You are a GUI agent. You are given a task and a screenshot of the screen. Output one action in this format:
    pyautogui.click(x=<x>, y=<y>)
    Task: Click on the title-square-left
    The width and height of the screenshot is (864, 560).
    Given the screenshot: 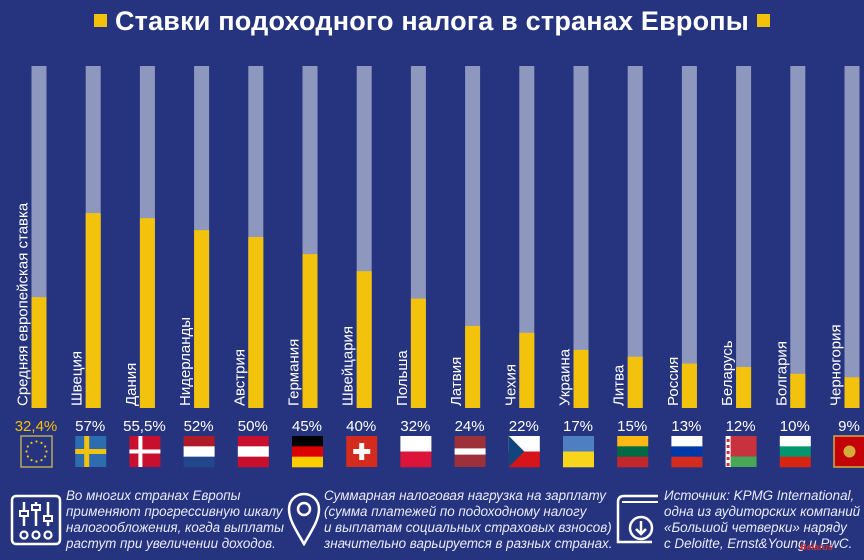 What is the action you would take?
    pyautogui.click(x=100, y=21)
    